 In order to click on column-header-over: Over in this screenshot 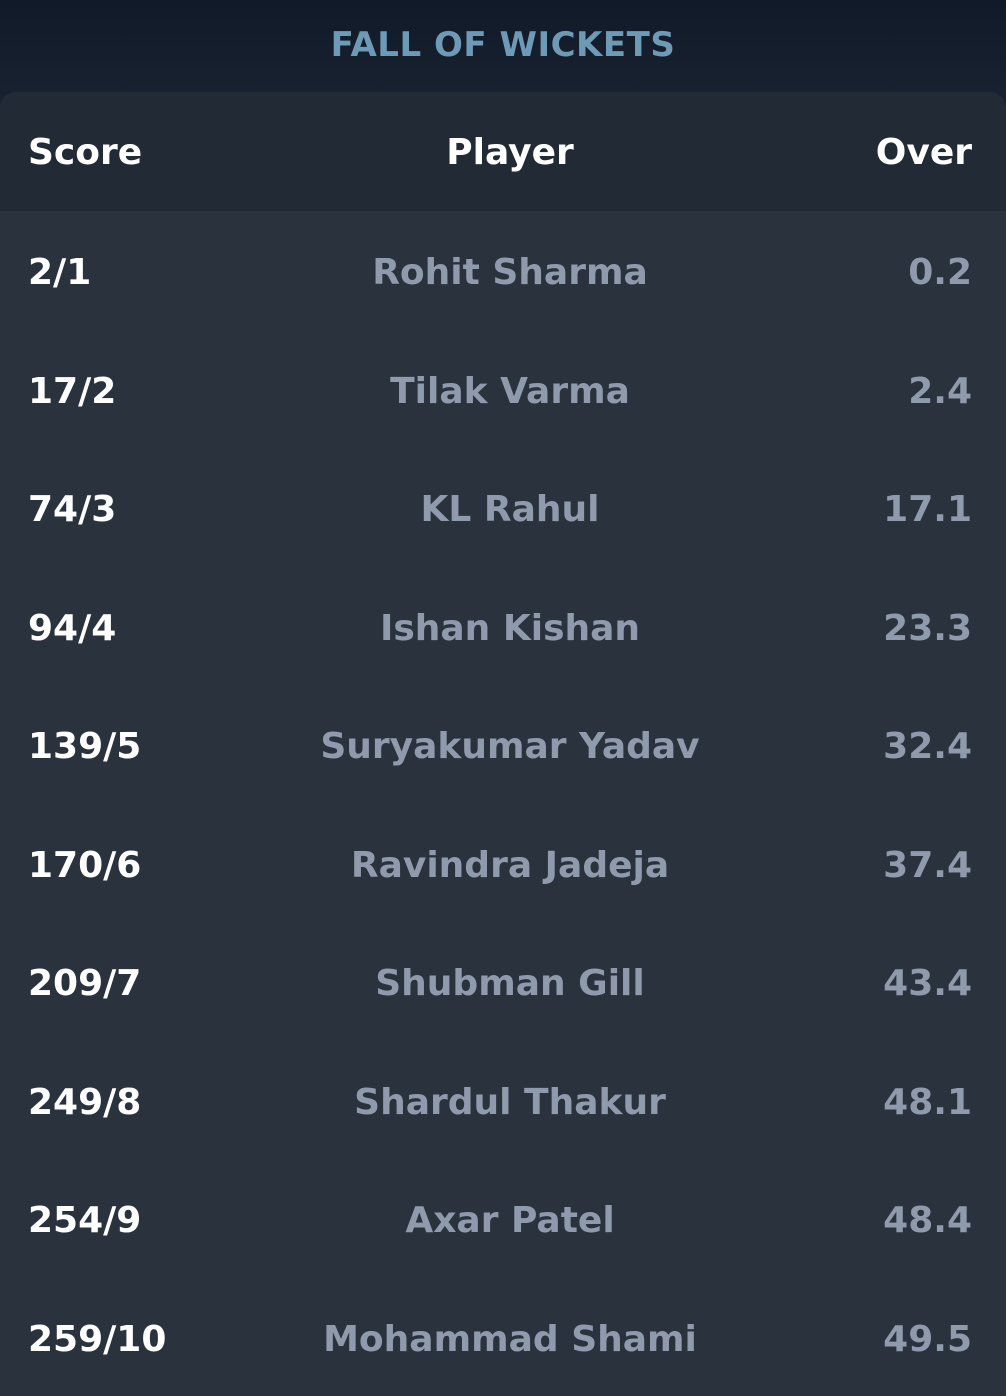, I will do `click(923, 152)`.